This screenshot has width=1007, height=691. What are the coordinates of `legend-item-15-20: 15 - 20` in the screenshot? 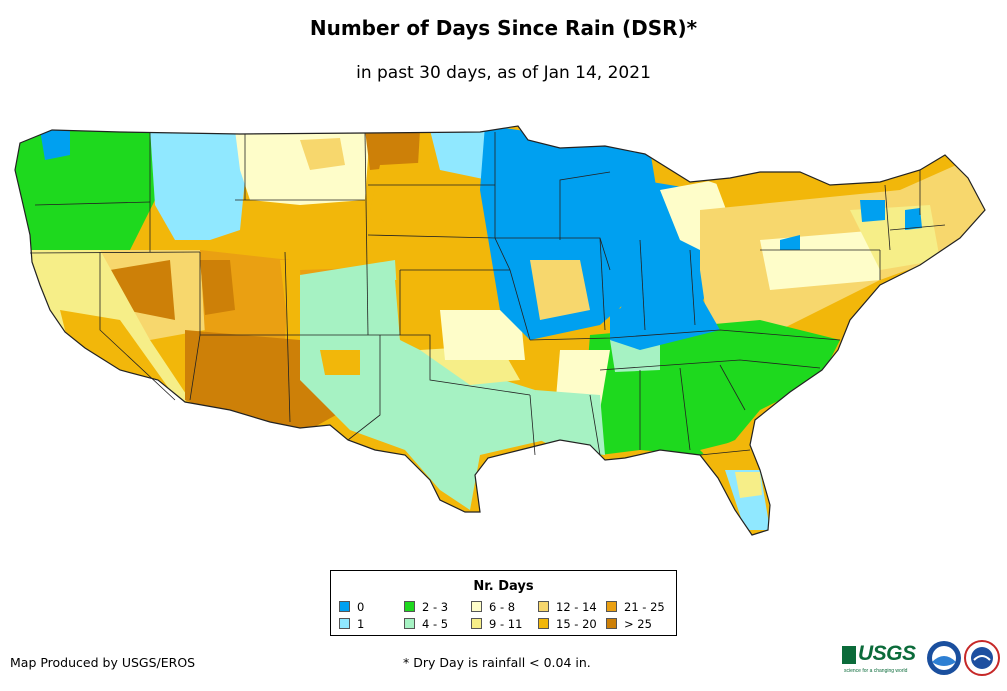 It's located at (567, 624).